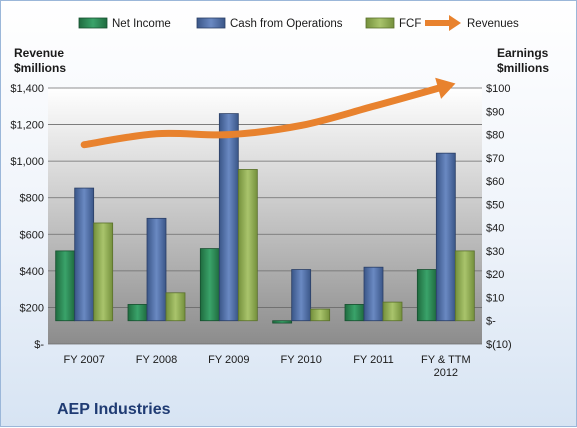 This screenshot has width=577, height=428. Describe the element at coordinates (495, 182) in the screenshot. I see `right-tick-label: $60` at that location.